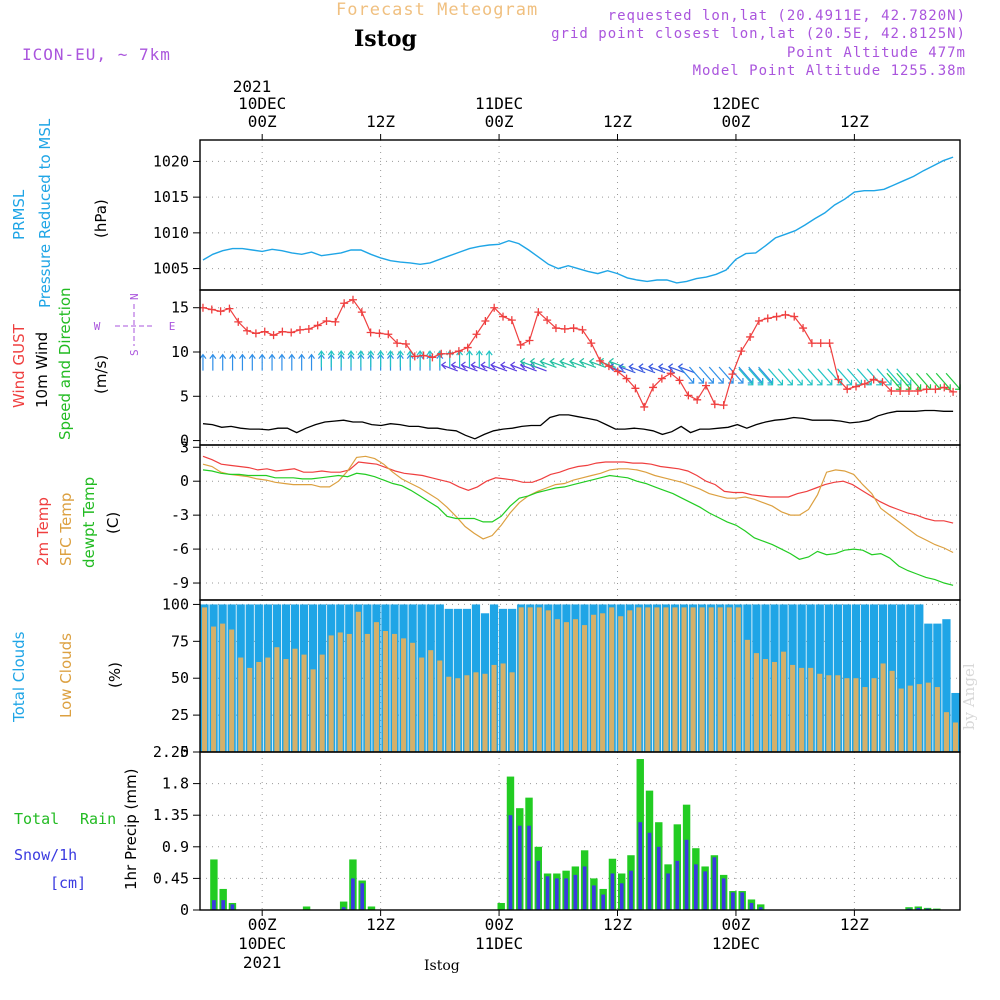  Describe the element at coordinates (113, 523) in the screenshot. I see `temp-unit: (C)` at that location.